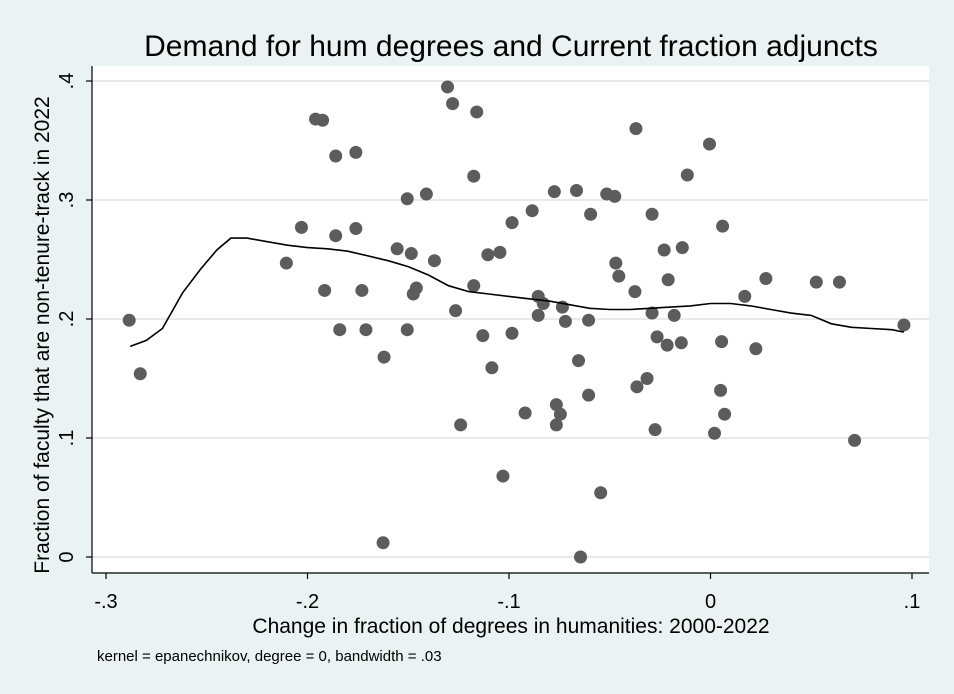 This screenshot has width=954, height=694. What do you see at coordinates (307, 602) in the screenshot?
I see `x-tick-label: -.2` at bounding box center [307, 602].